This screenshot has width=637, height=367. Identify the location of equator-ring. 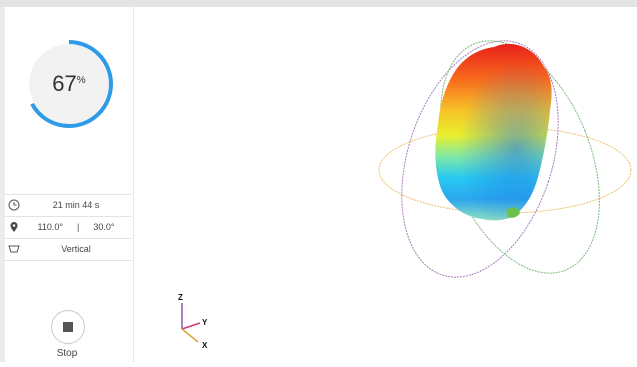
(505, 170).